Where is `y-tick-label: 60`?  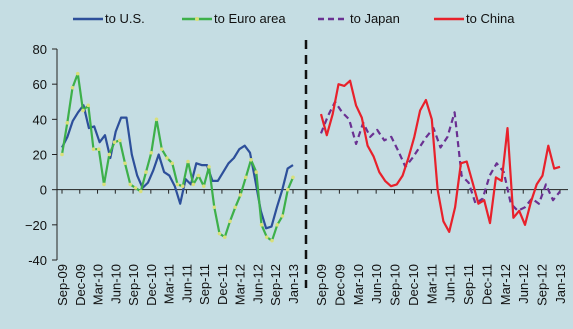 y-tick-label: 60 is located at coordinates (40, 84).